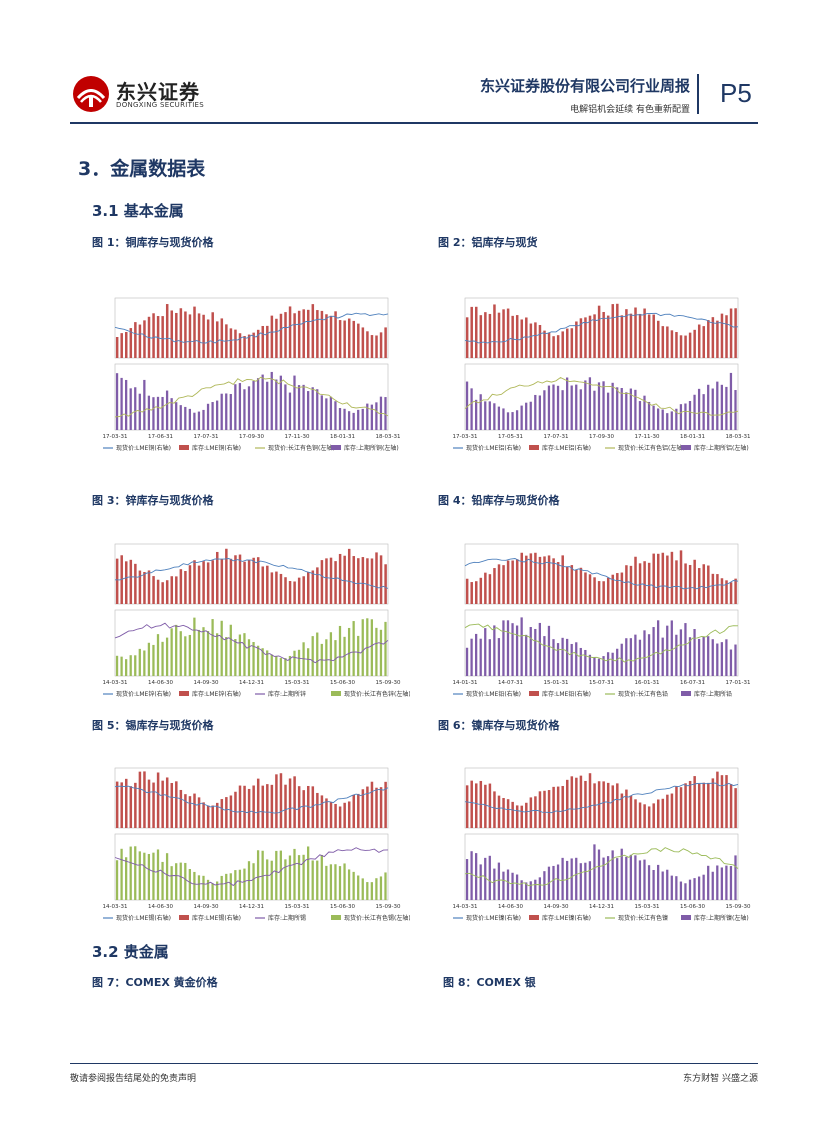 The width and height of the screenshot is (827, 1122). I want to click on x-tick-label: 14-12-31, so click(251, 907).